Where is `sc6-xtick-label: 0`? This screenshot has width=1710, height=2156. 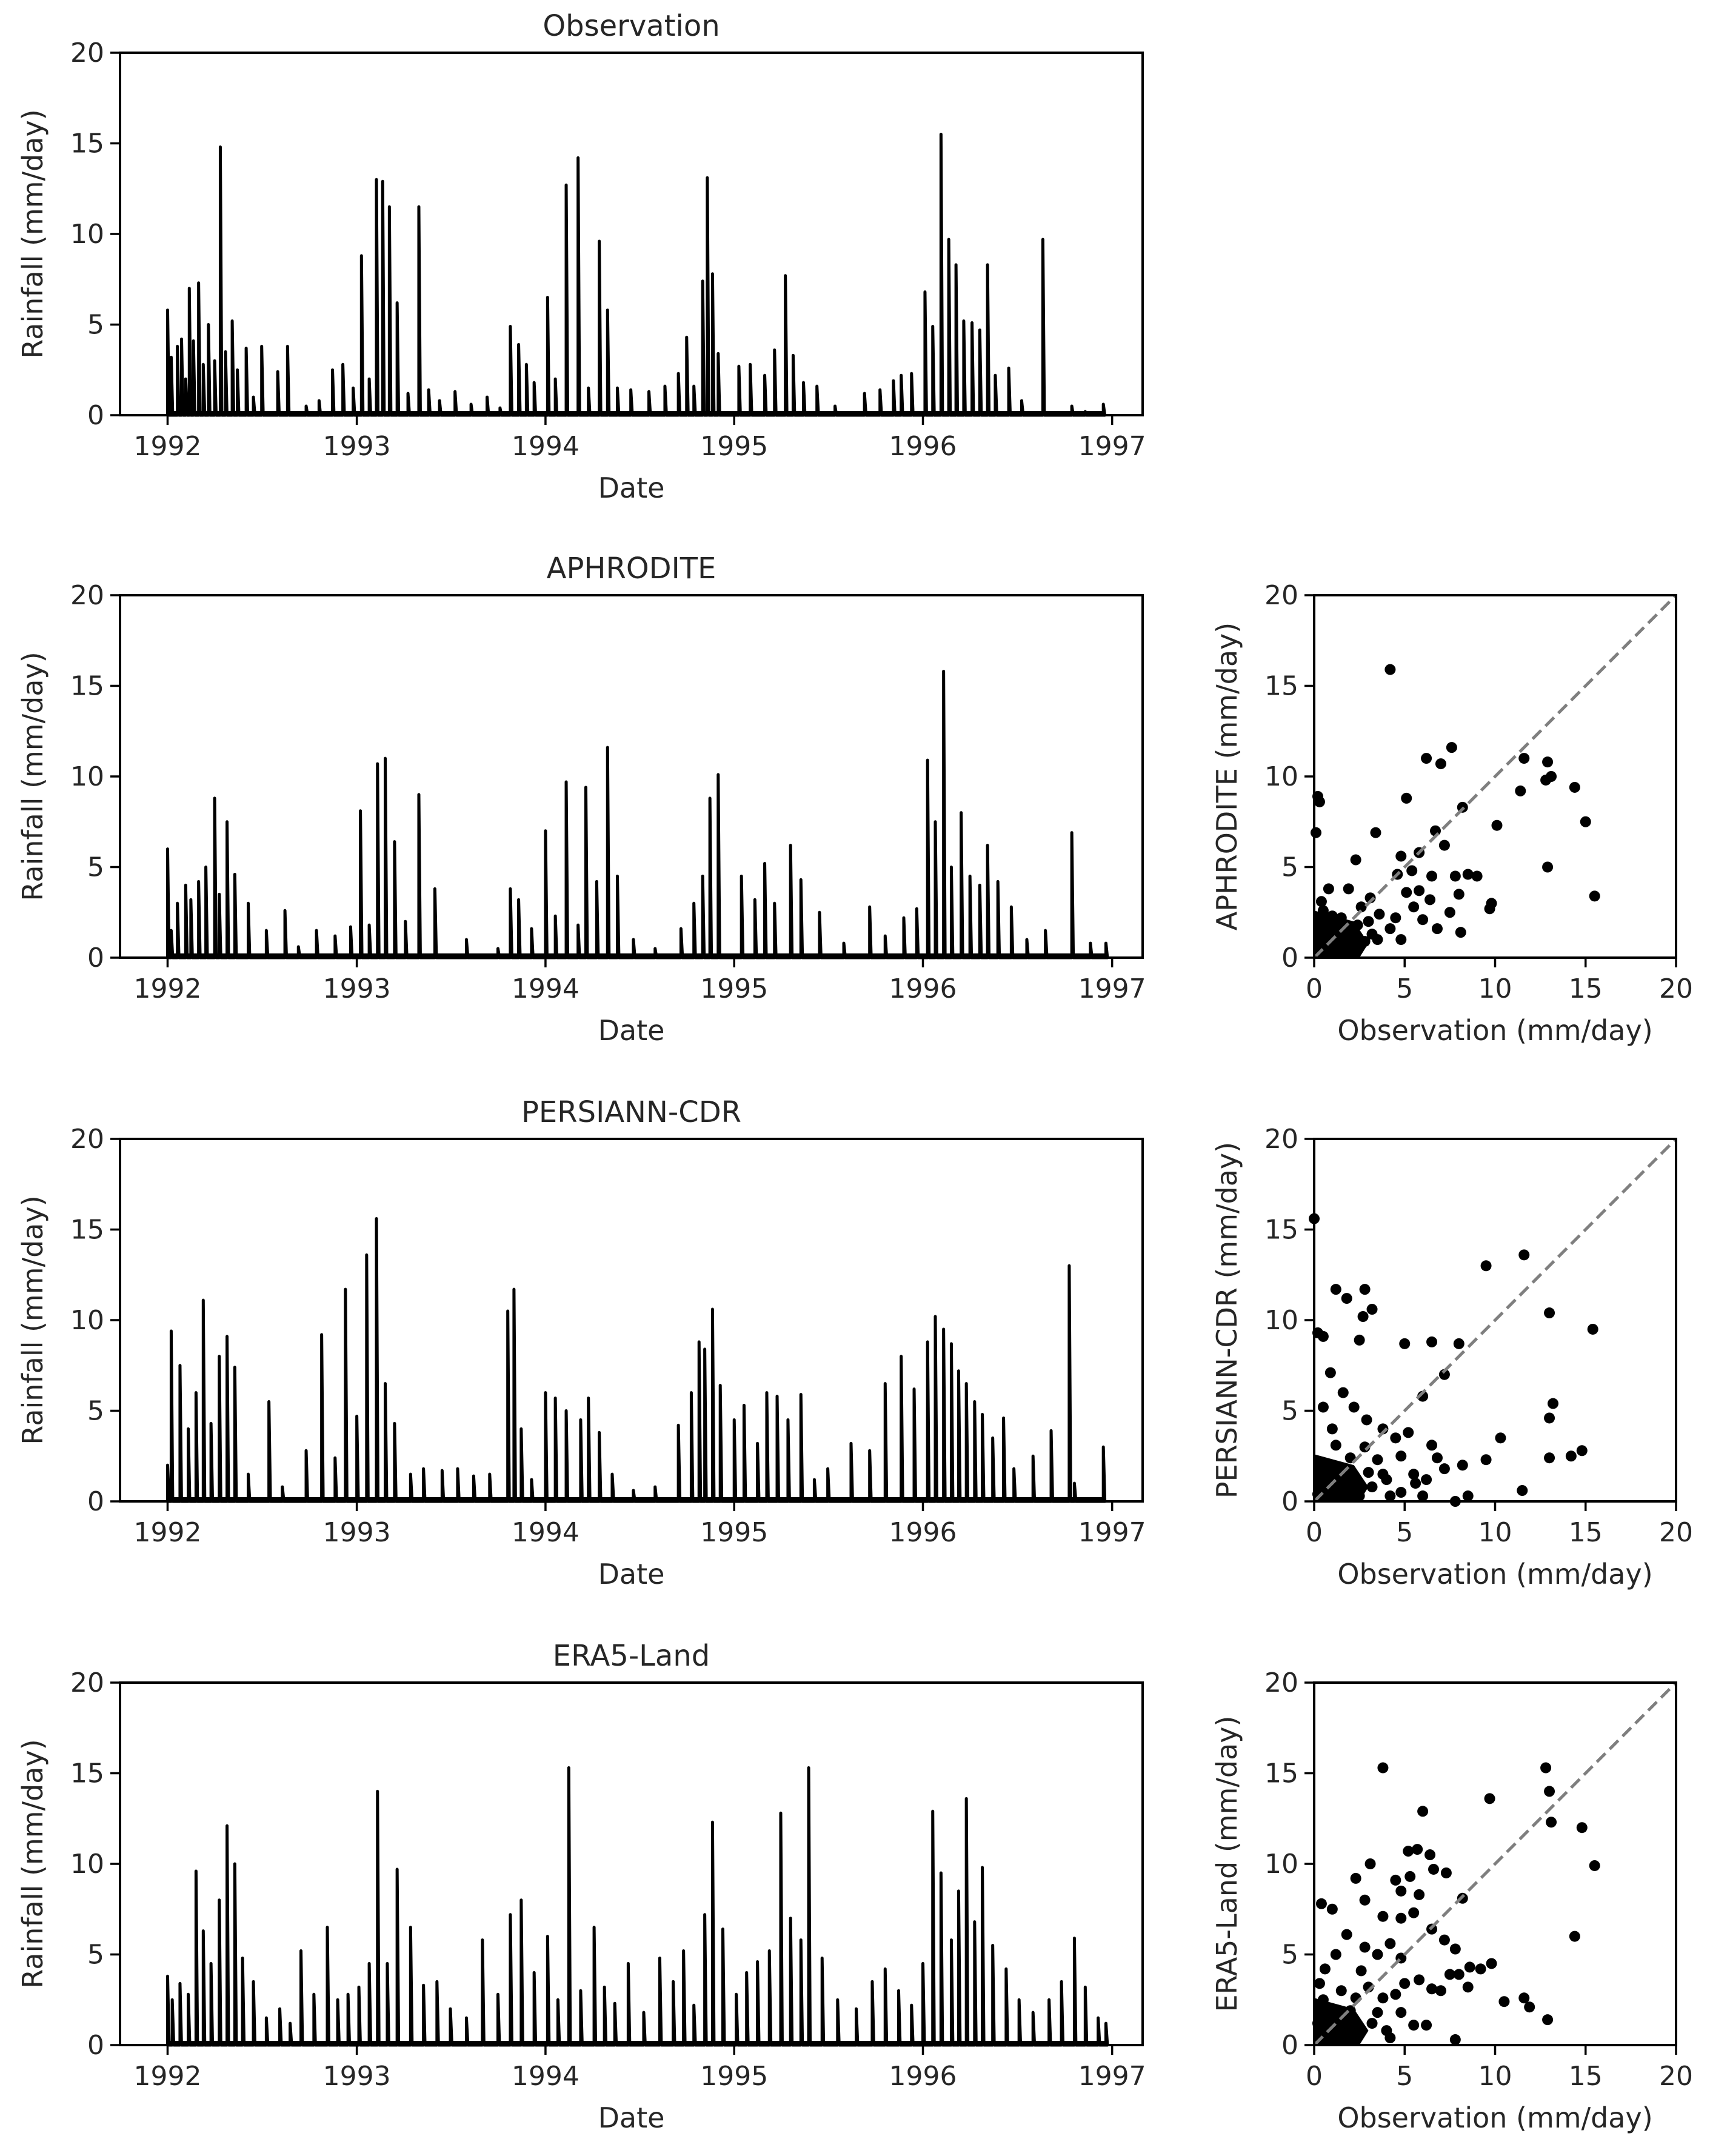 sc6-xtick-label: 0 is located at coordinates (1314, 2076).